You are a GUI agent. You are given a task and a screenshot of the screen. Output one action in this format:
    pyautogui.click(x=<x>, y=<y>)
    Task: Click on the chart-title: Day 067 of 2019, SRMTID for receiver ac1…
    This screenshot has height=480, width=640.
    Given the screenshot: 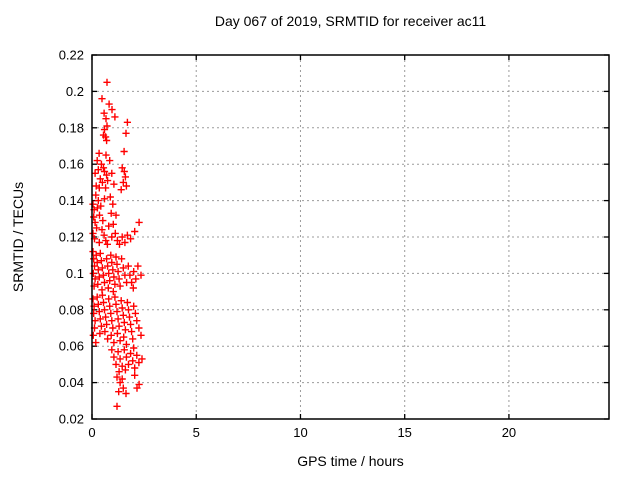 What is the action you would take?
    pyautogui.click(x=350, y=21)
    